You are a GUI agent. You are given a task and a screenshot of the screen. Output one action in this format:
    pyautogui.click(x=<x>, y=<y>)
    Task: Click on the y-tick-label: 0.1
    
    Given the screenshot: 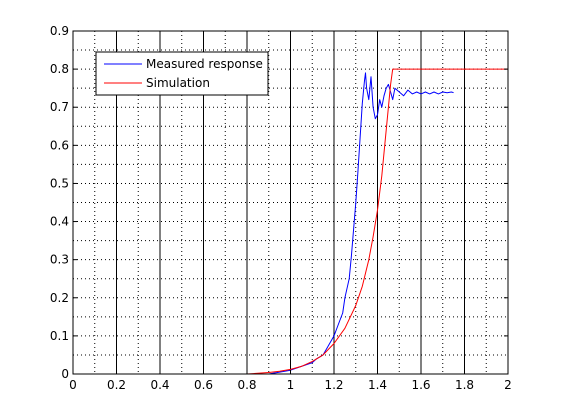 What is the action you would take?
    pyautogui.click(x=59, y=336)
    